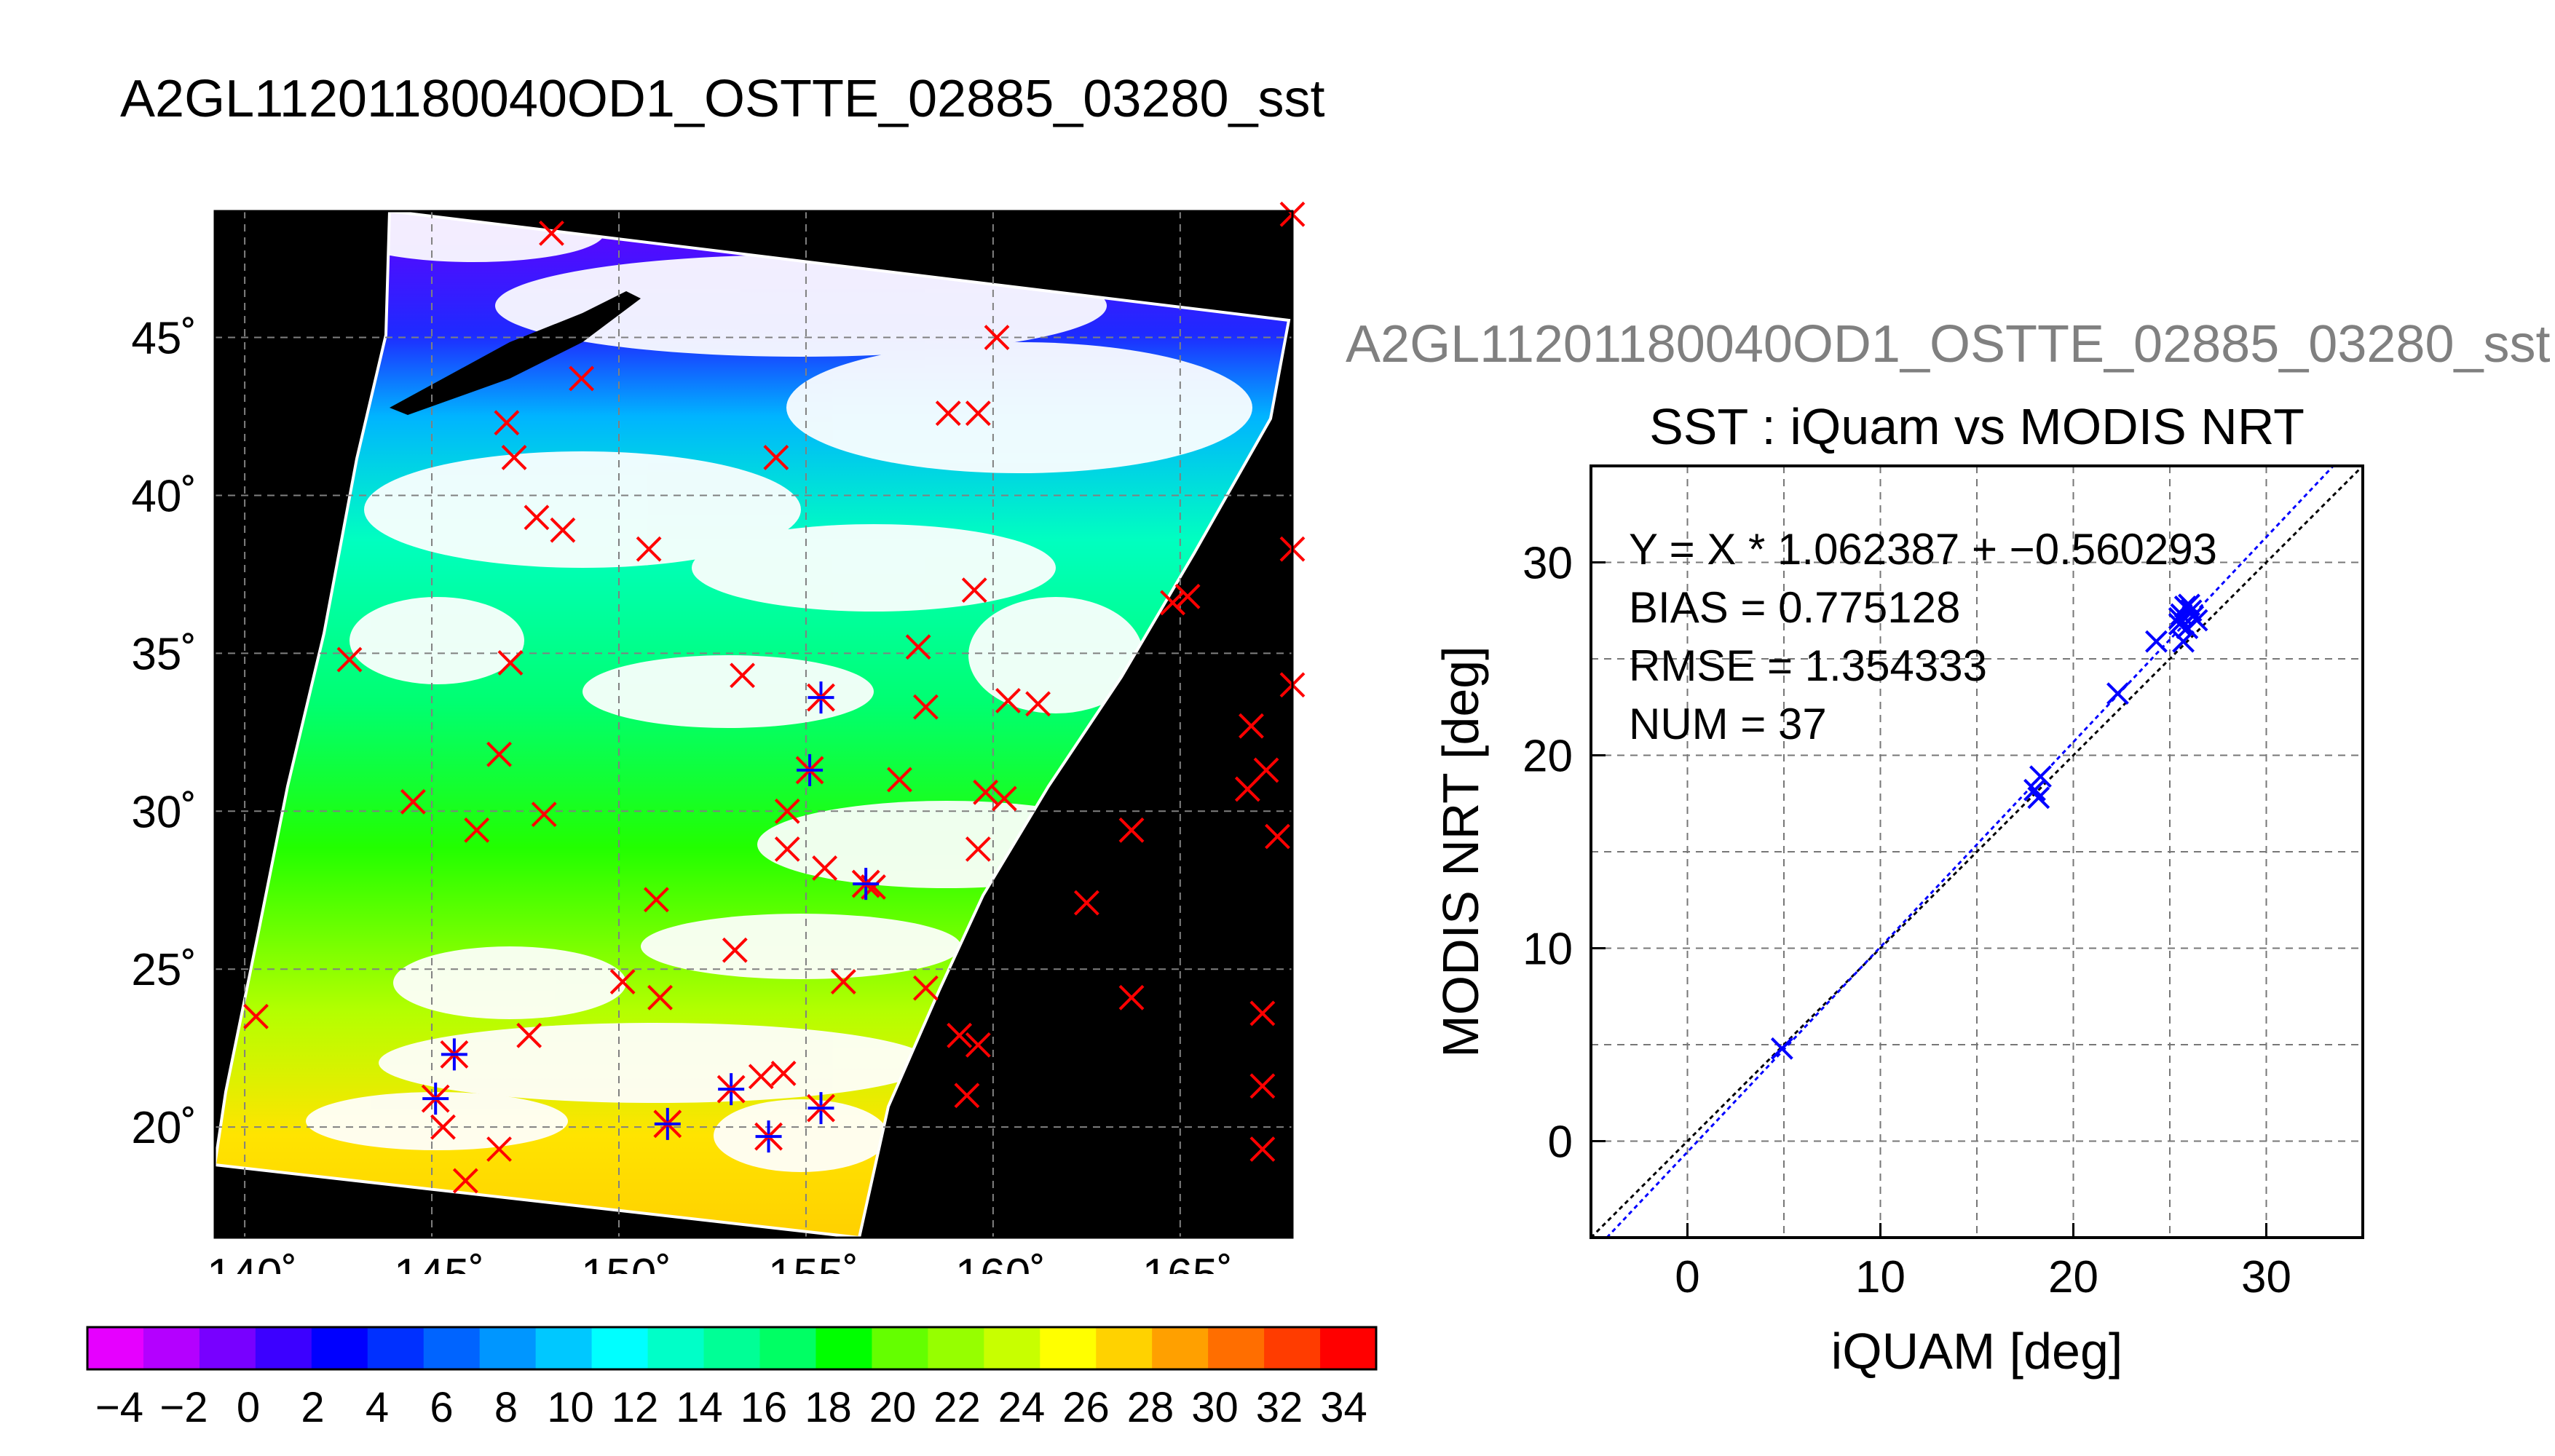  I want to click on scatter-stat-line: Y = X * 1.062387 + −0.560293, so click(1923, 549).